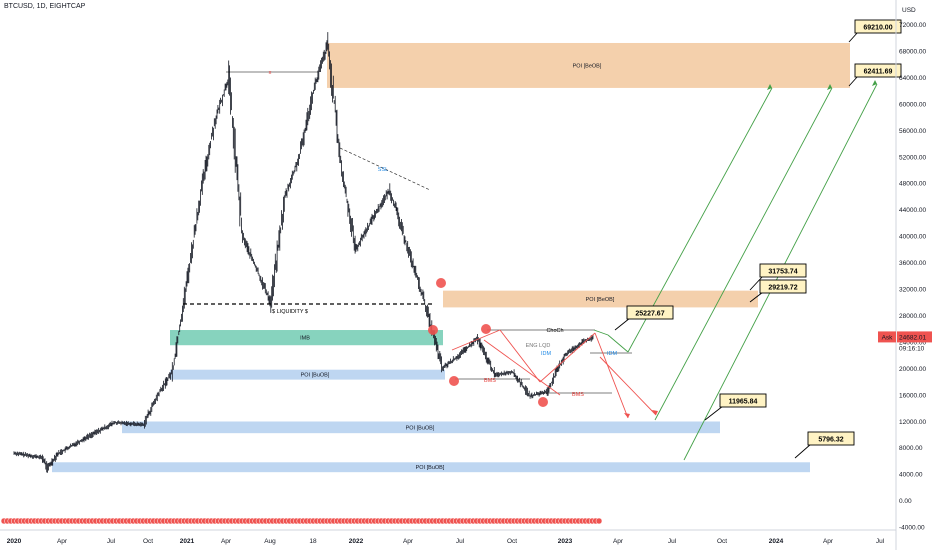  What do you see at coordinates (776, 541) in the screenshot?
I see `x-tick-label: 2024` at bounding box center [776, 541].